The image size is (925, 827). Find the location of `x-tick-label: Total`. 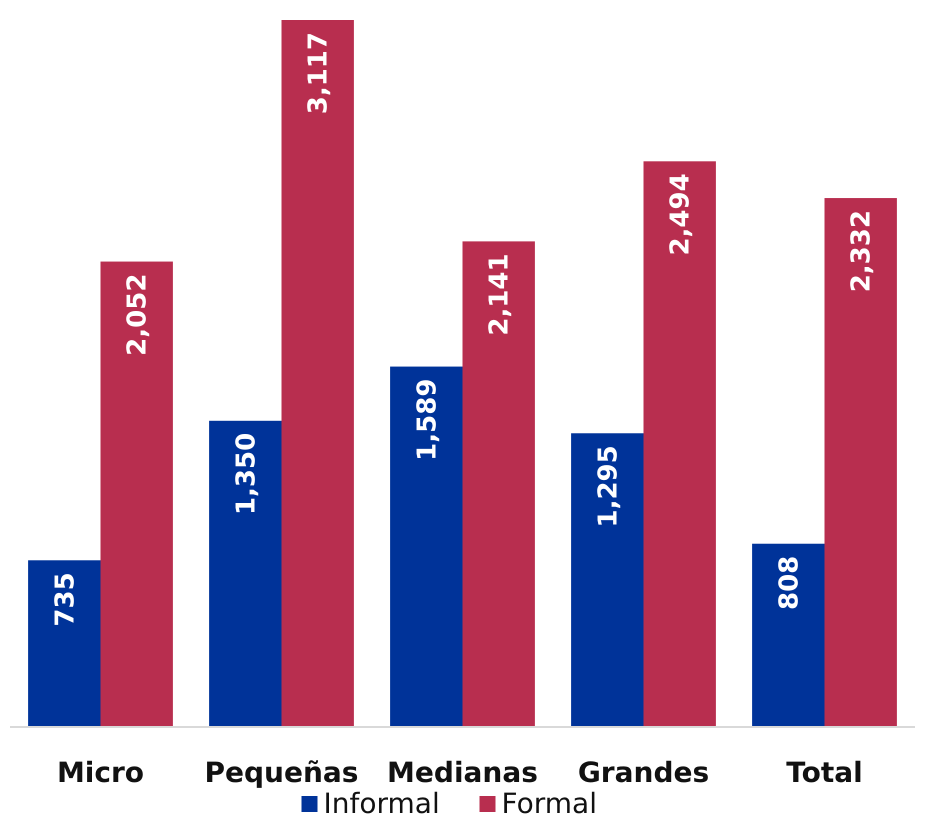

x-tick-label: Total is located at coordinates (824, 772).